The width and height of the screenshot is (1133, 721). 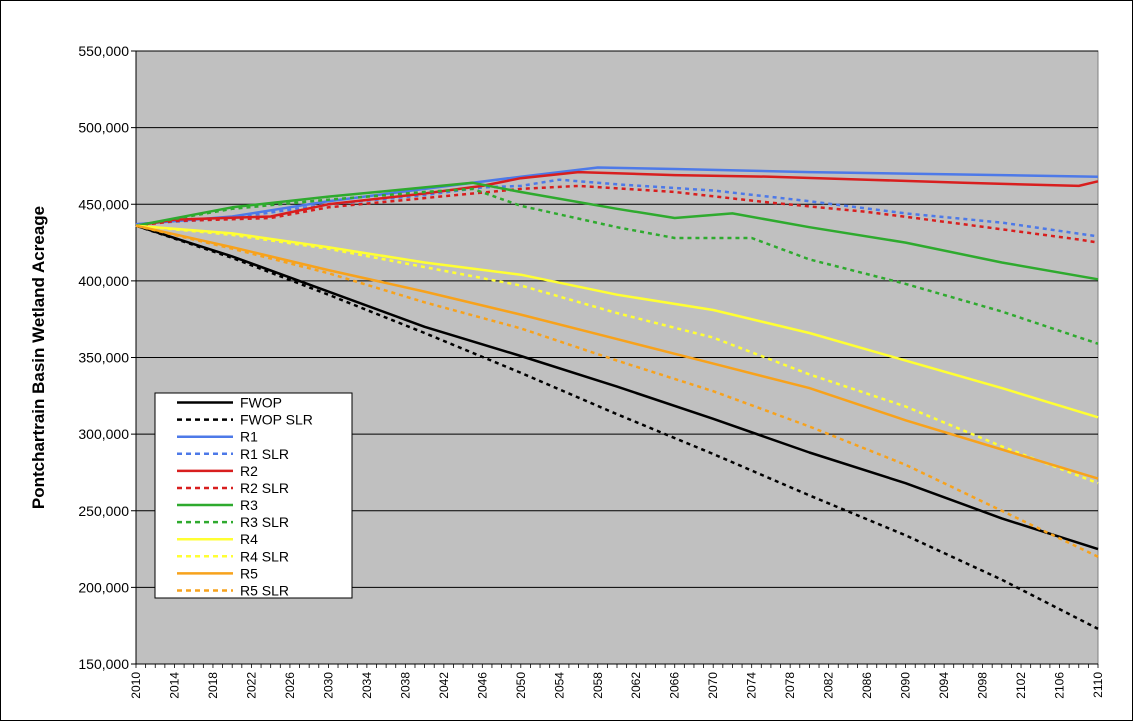 What do you see at coordinates (249, 471) in the screenshot?
I see `legend-label: R2` at bounding box center [249, 471].